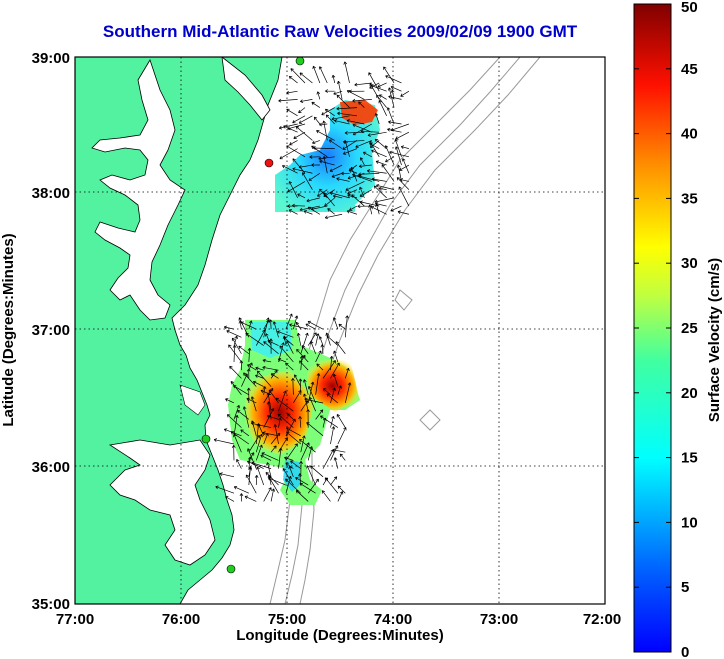  What do you see at coordinates (51, 58) in the screenshot?
I see `y-tick-label: 39:00` at bounding box center [51, 58].